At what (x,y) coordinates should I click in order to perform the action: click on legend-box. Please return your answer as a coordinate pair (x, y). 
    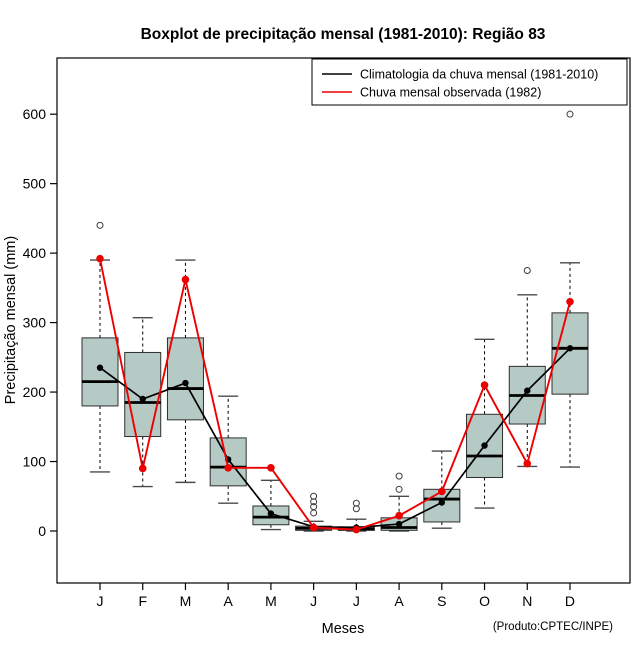
    Looking at the image, I should click on (469, 82).